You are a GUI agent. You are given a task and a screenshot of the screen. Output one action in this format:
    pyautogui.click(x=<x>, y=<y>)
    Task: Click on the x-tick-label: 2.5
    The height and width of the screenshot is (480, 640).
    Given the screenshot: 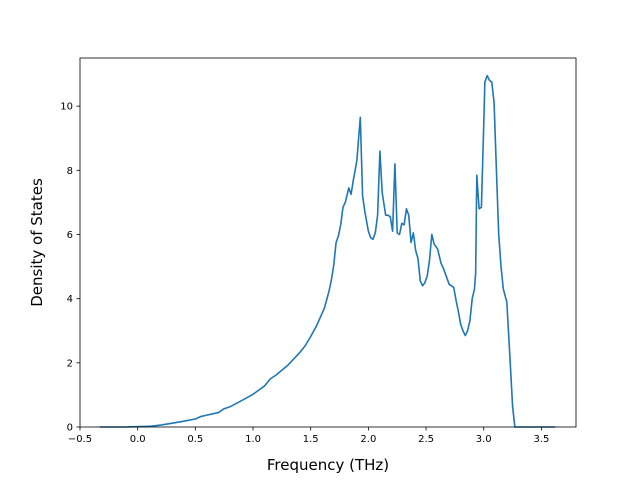 What is the action you would take?
    pyautogui.click(x=426, y=439)
    